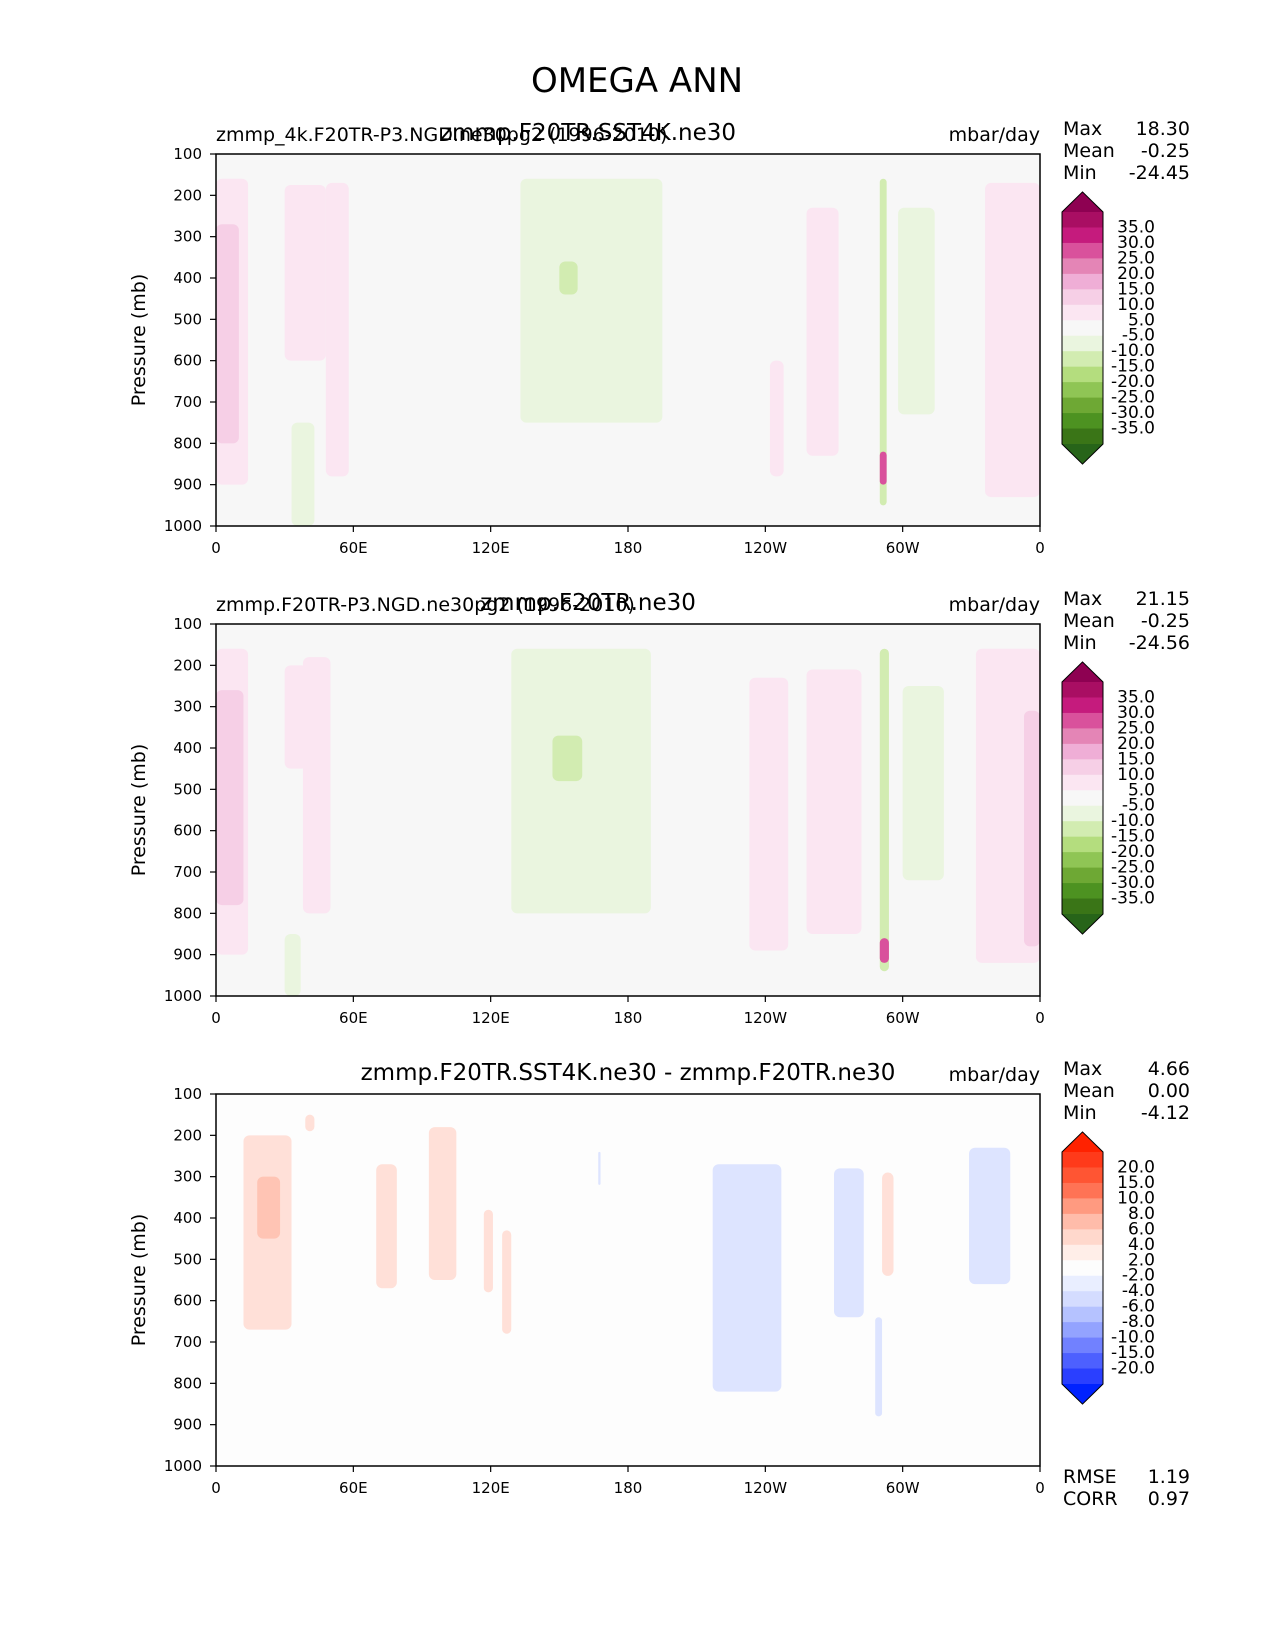 Image resolution: width=1275 pixels, height=1650 pixels. I want to click on colorbar-tick-label: 2.0, so click(1141, 1260).